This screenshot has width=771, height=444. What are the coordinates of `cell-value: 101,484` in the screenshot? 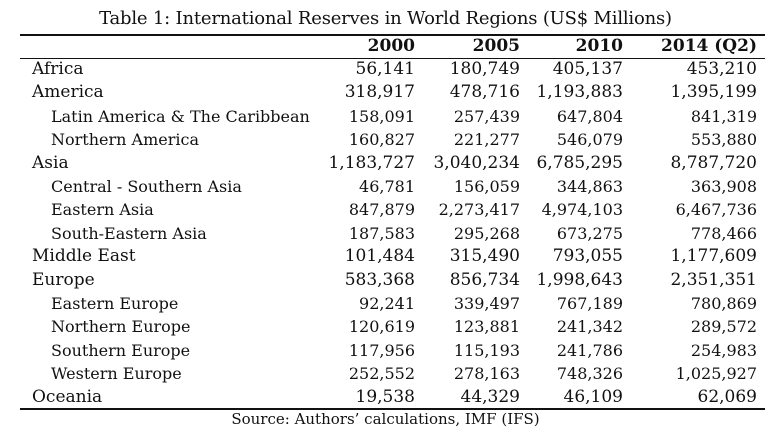 It's located at (379, 256).